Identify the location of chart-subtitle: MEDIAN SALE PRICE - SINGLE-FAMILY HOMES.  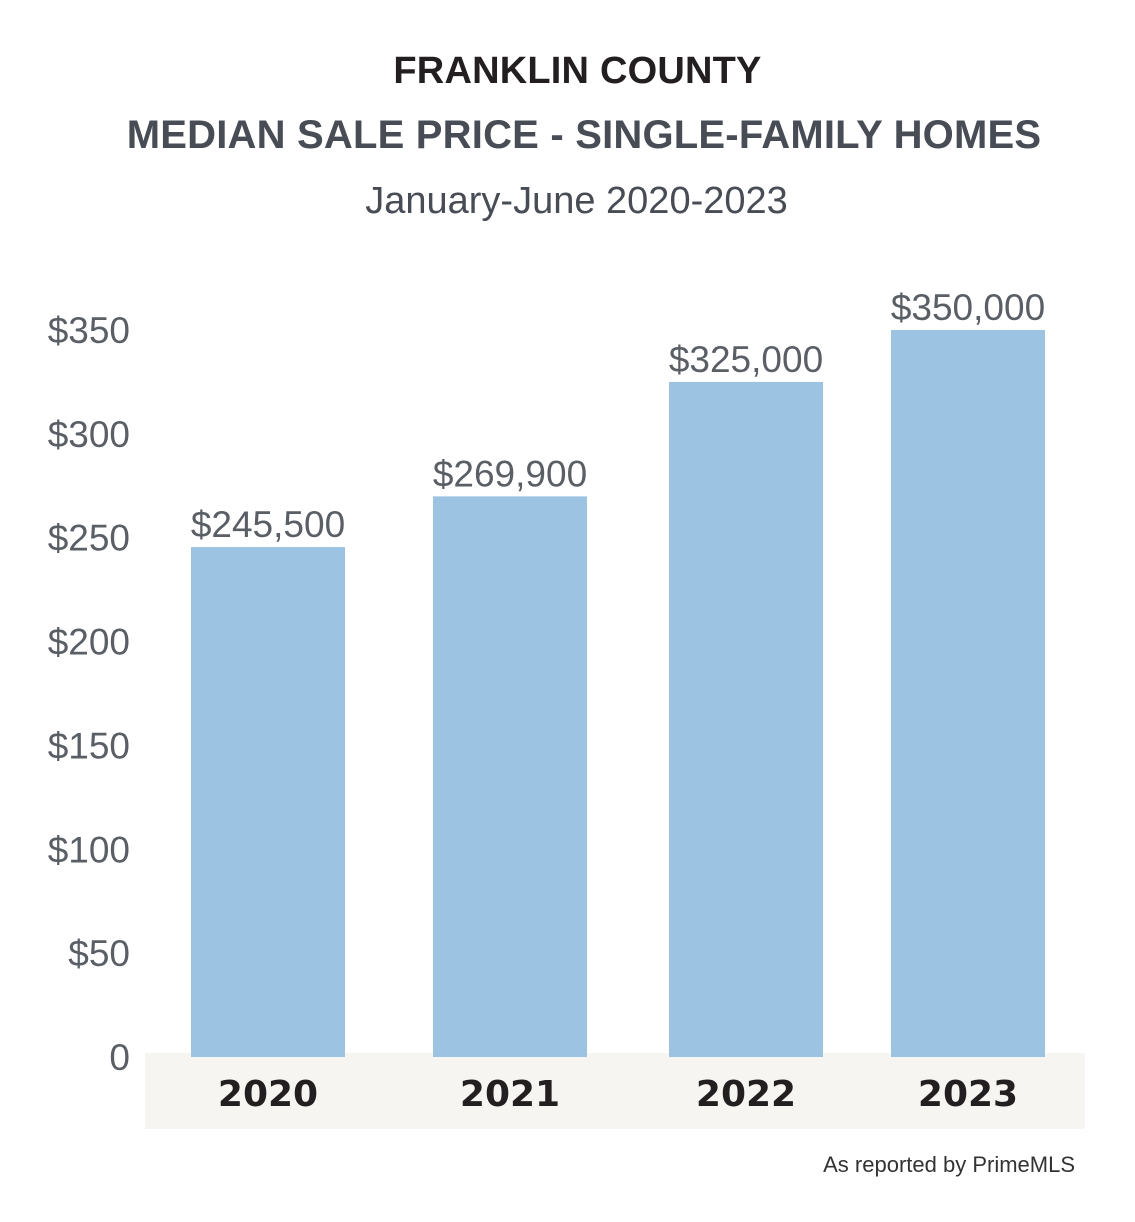
(584, 135).